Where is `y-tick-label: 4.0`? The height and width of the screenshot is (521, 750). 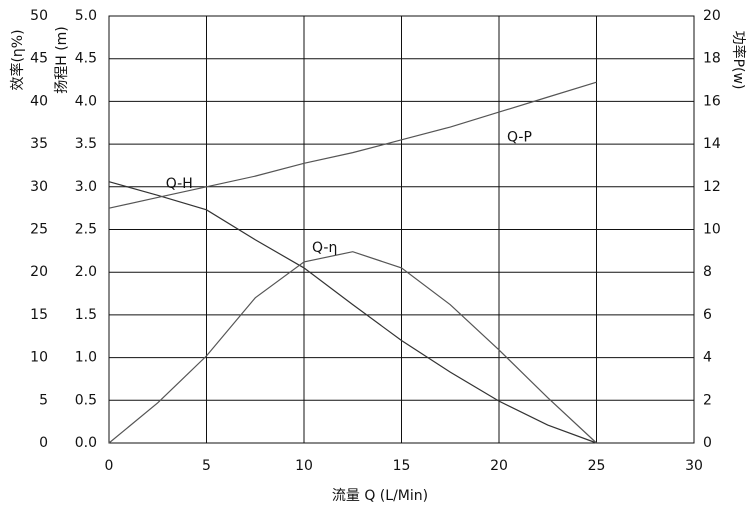 y-tick-label: 4.0 is located at coordinates (86, 101).